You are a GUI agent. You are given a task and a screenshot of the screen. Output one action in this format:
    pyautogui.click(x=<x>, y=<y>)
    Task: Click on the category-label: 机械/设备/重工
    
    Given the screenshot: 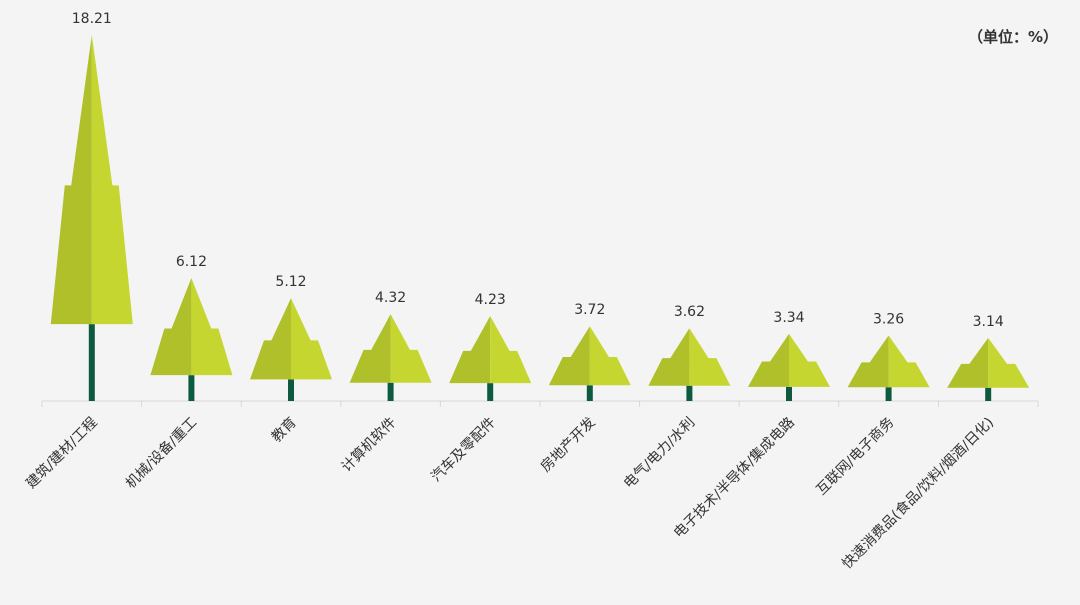 What is the action you would take?
    pyautogui.click(x=161, y=453)
    